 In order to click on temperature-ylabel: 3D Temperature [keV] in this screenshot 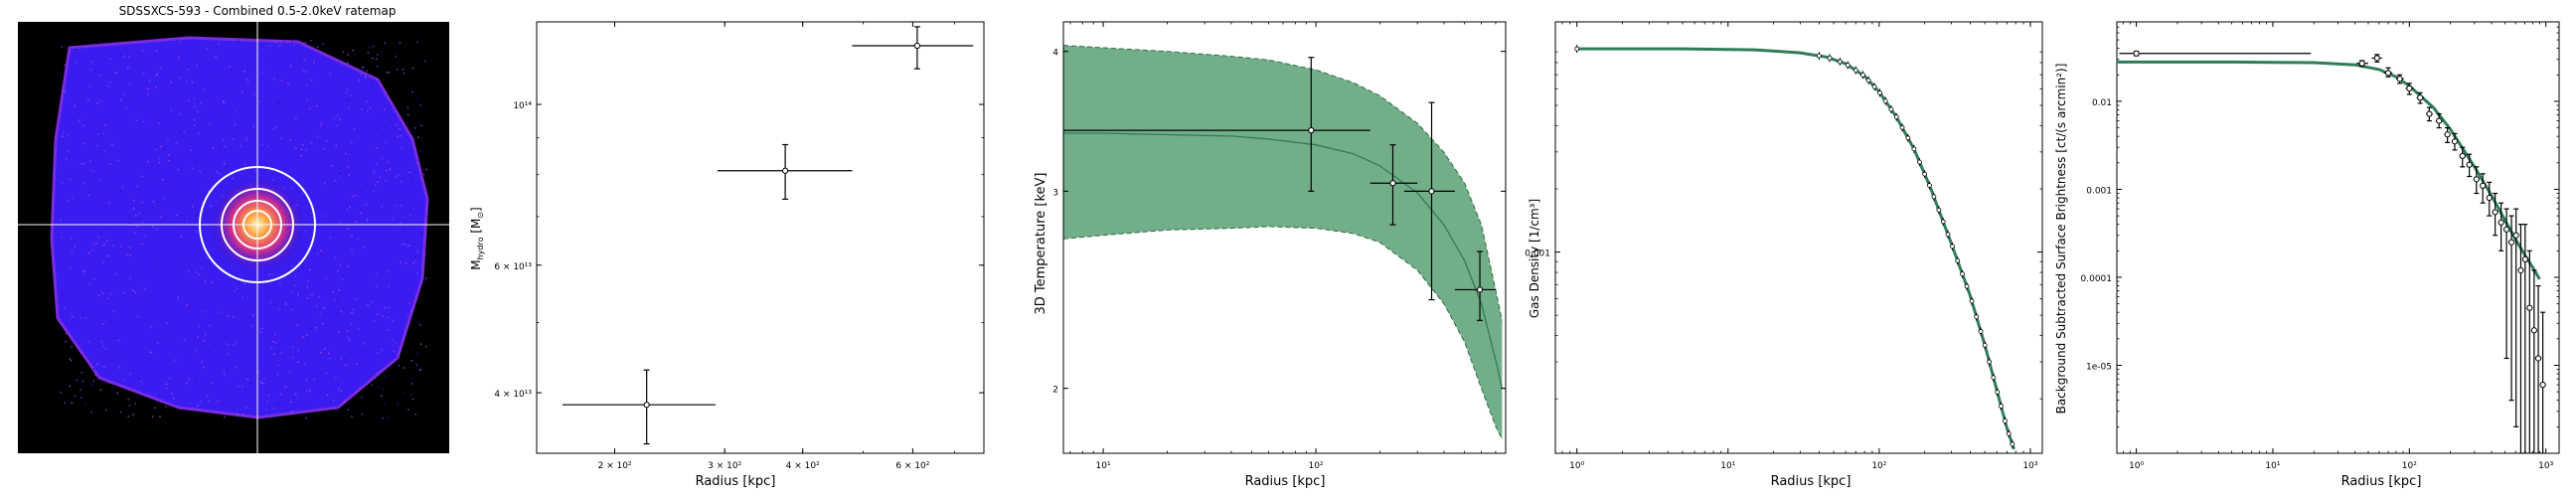, I will do `click(1041, 244)`.